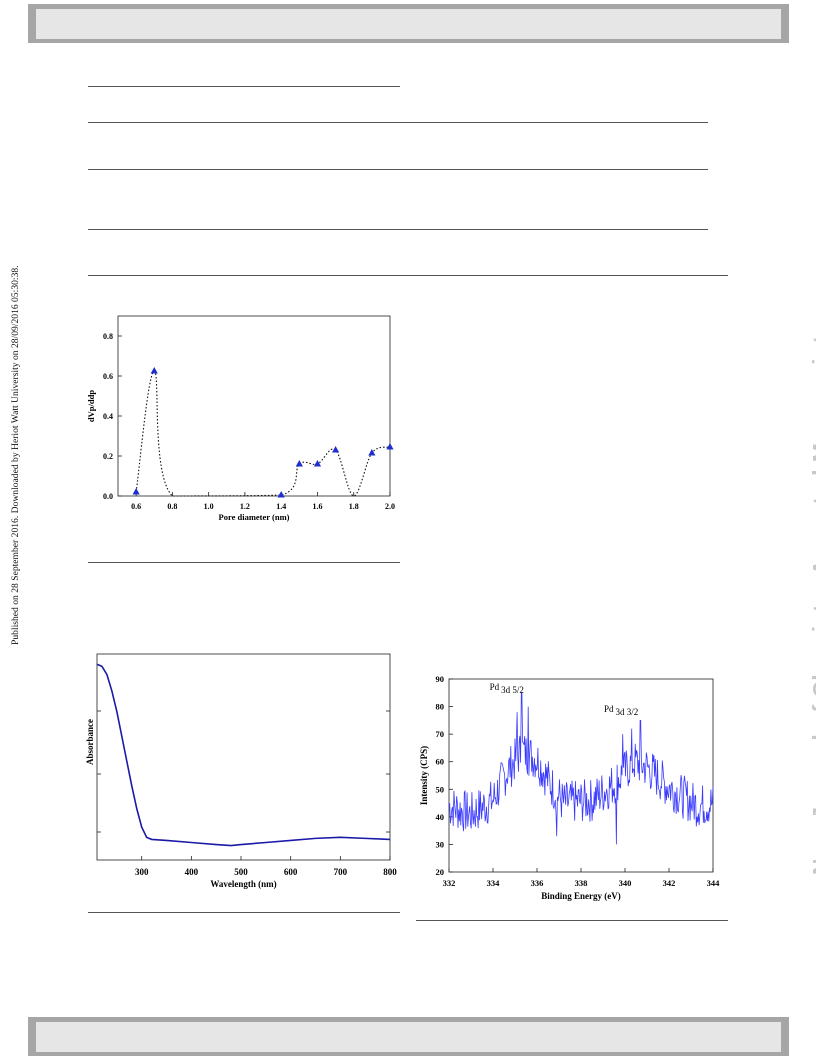 This screenshot has width=816, height=1056. What do you see at coordinates (291, 872) in the screenshot?
I see `x-tick-label: 600` at bounding box center [291, 872].